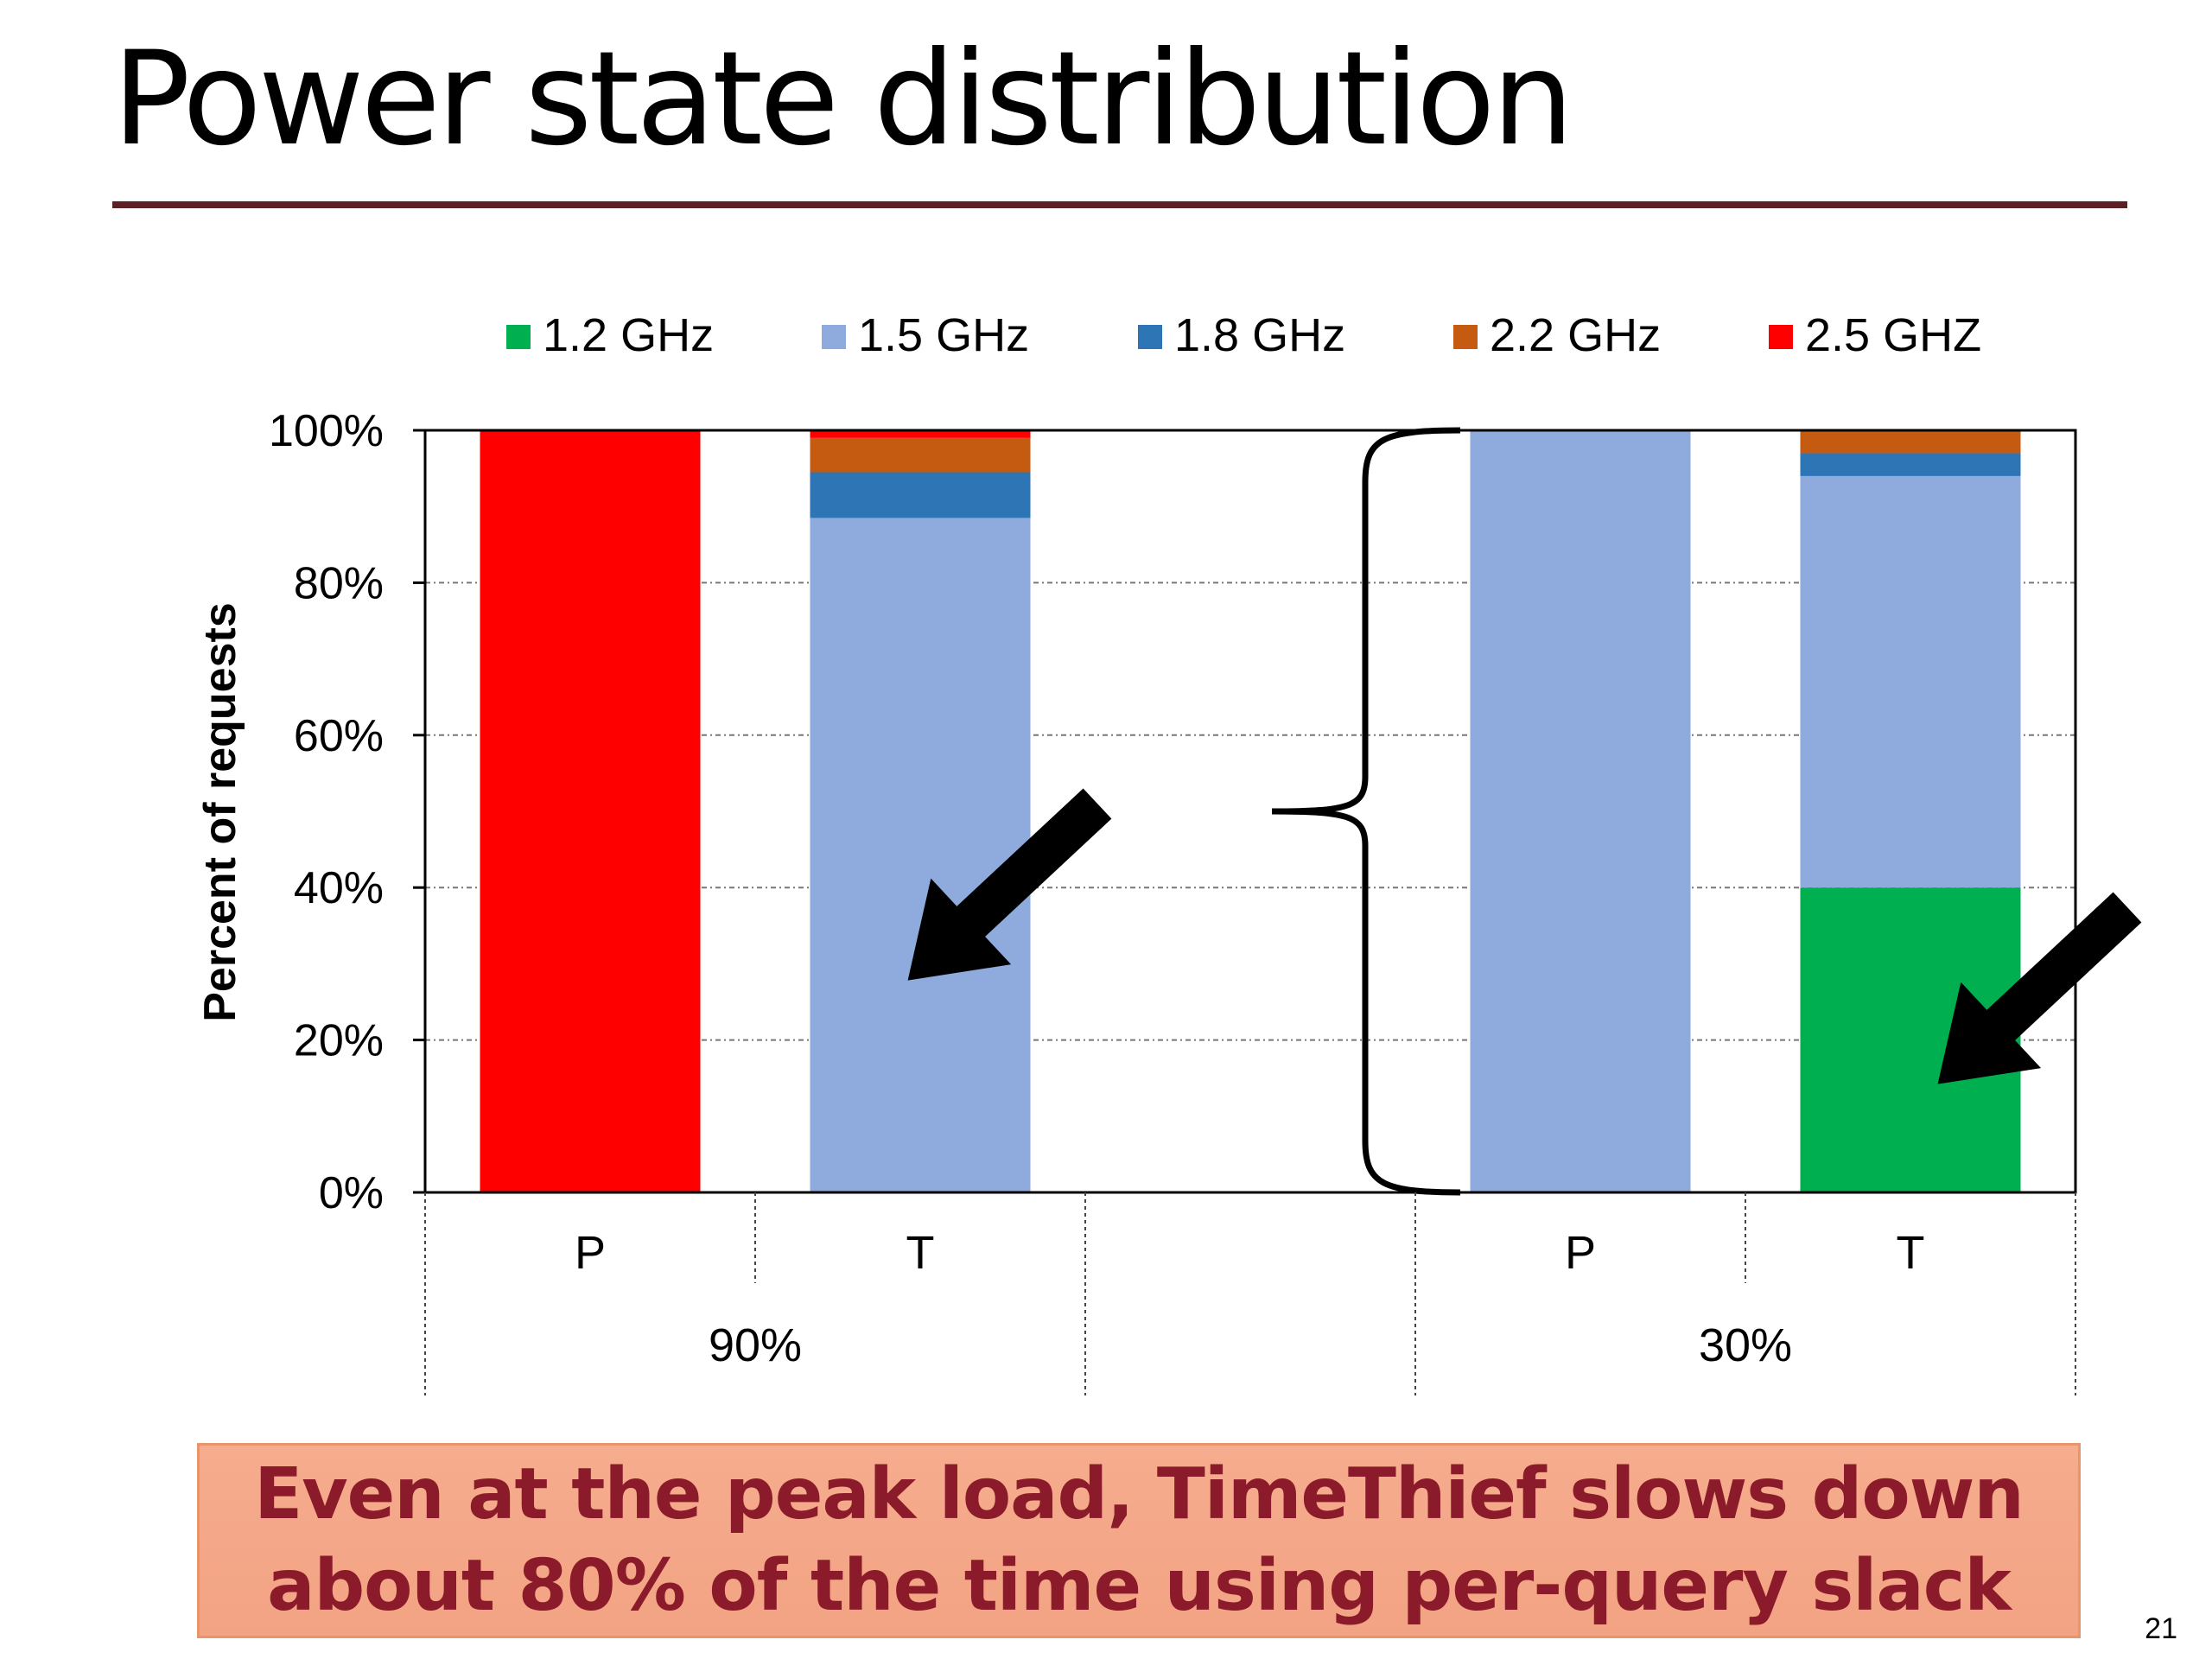 This screenshot has height=1659, width=2212. I want to click on chart-legend: 1.2 GHz 1.5 GHz 1.8 GHz 2.2 GHz 2.5 GHZ, so click(1243, 335).